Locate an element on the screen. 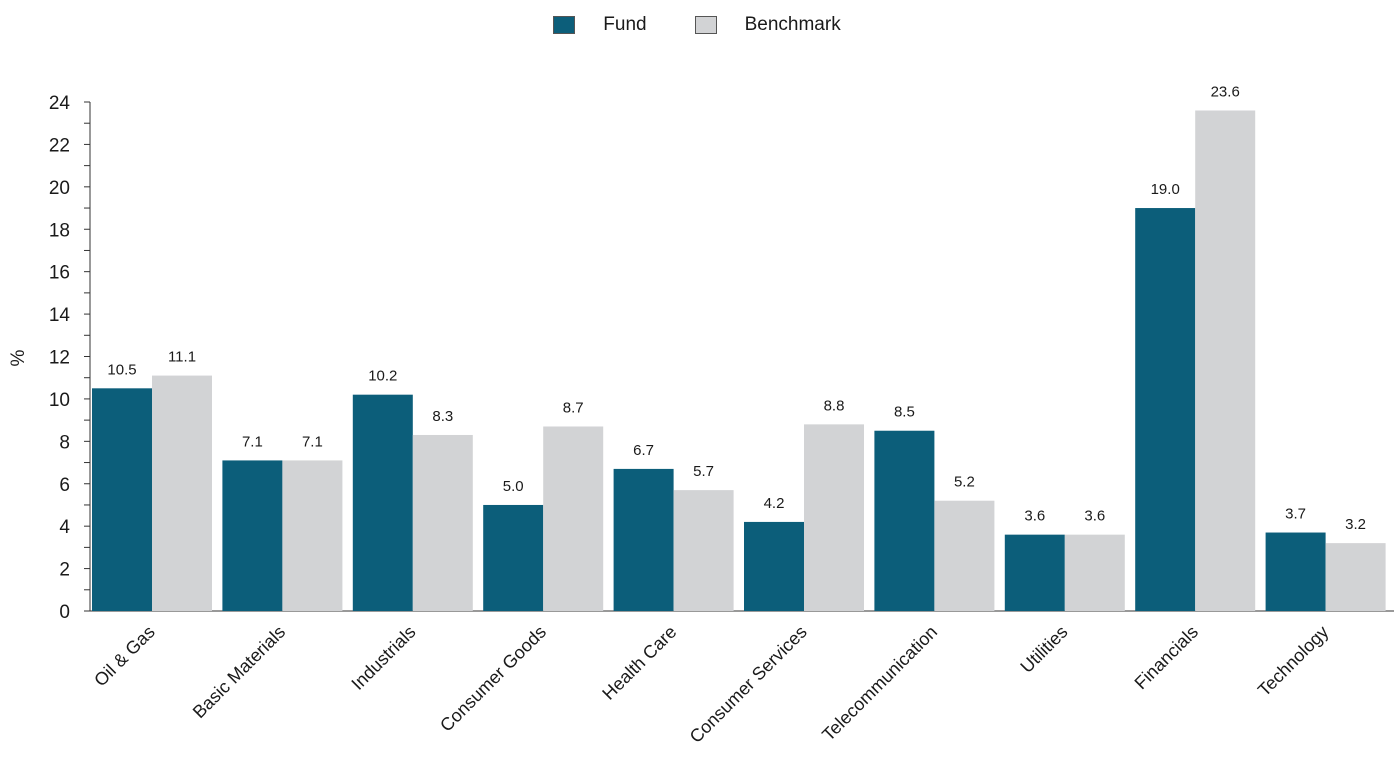  legend-label-fund: Fund is located at coordinates (625, 24).